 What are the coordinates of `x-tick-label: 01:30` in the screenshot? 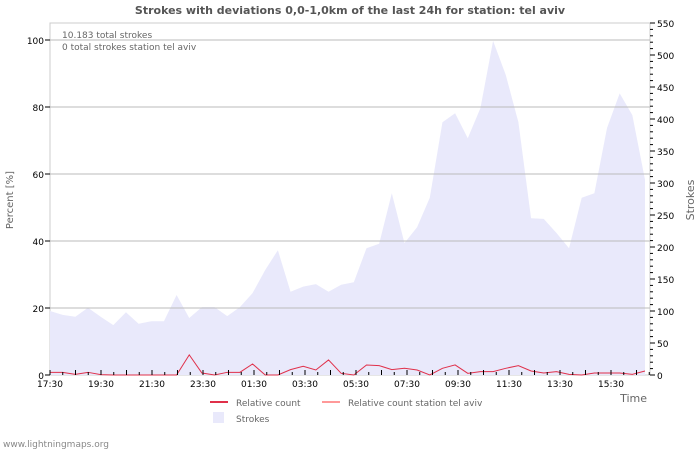 It's located at (254, 385).